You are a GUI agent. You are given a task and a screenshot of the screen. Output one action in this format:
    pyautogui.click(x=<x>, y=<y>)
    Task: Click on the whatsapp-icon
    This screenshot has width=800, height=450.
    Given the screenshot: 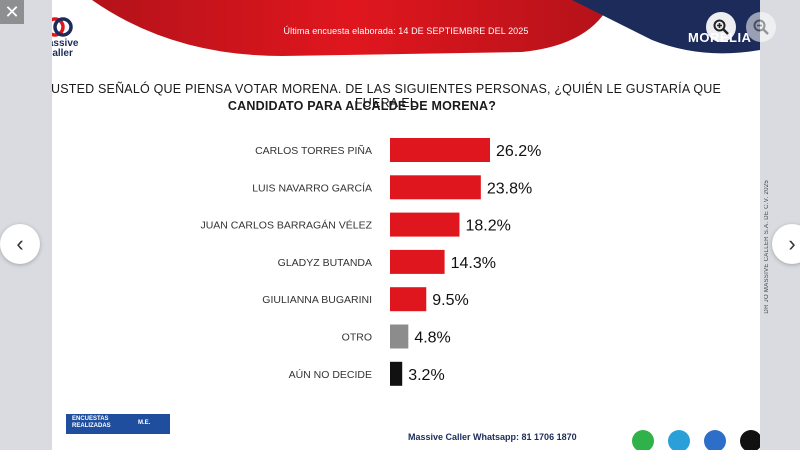 What is the action you would take?
    pyautogui.click(x=643, y=440)
    